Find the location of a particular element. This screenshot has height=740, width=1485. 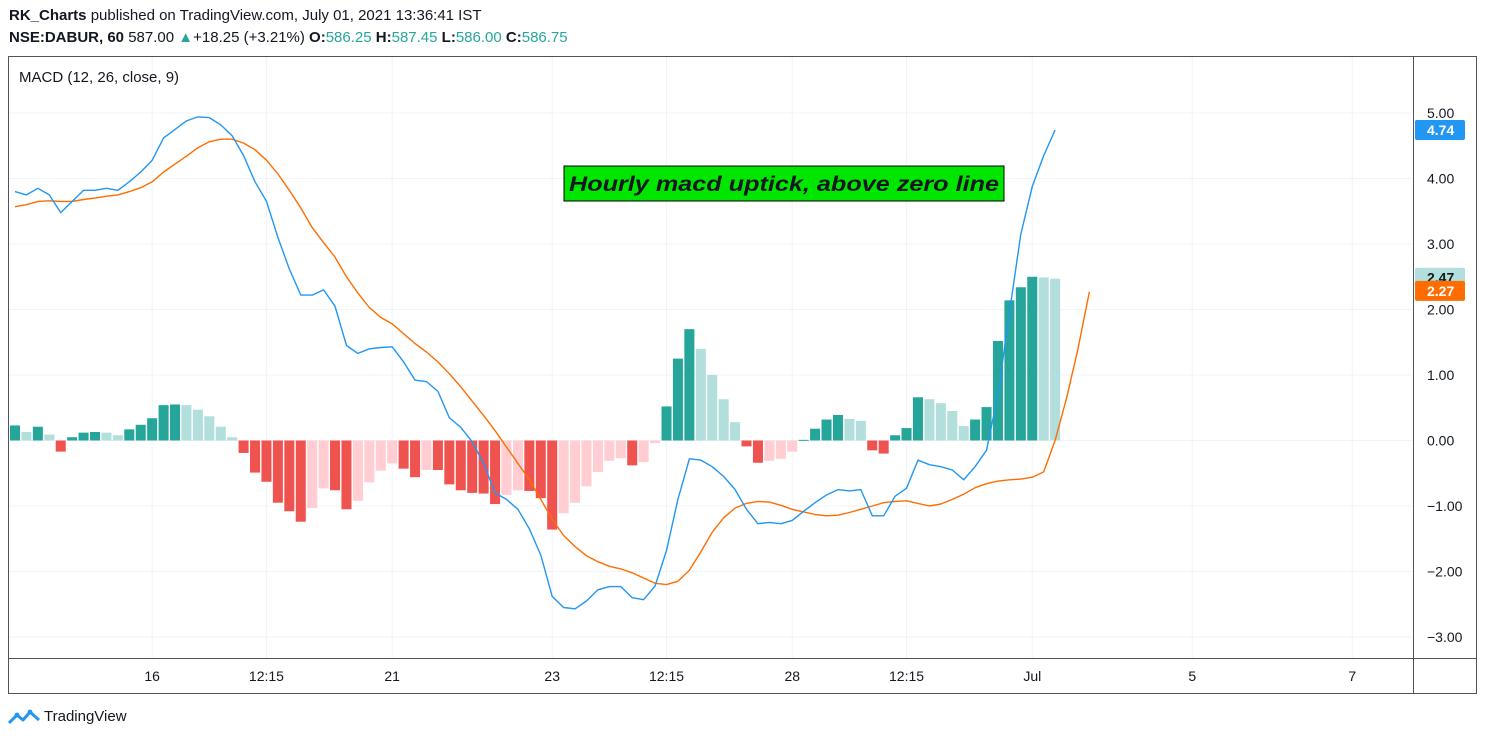

high-value: 587.45 is located at coordinates (414, 37).